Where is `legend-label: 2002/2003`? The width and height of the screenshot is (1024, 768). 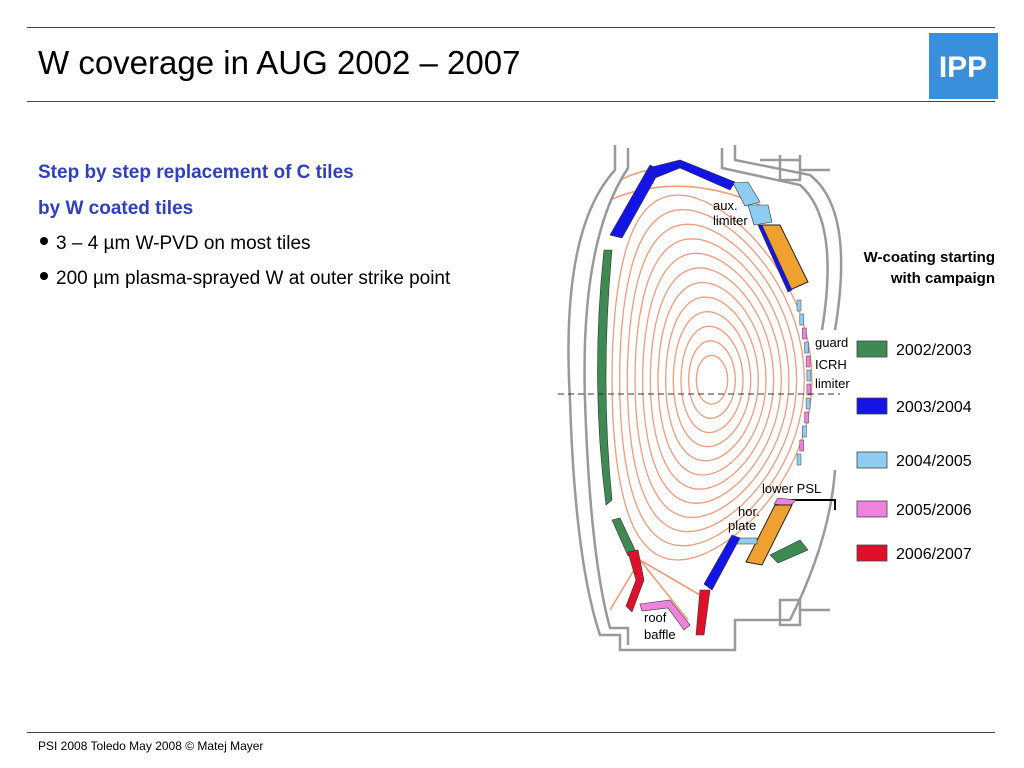 legend-label: 2002/2003 is located at coordinates (934, 350).